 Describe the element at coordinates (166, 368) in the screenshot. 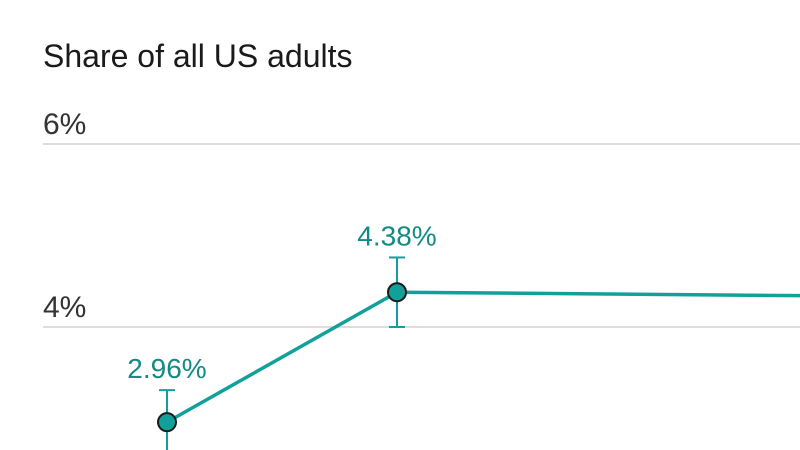

I see `data-label: 2.96%` at that location.